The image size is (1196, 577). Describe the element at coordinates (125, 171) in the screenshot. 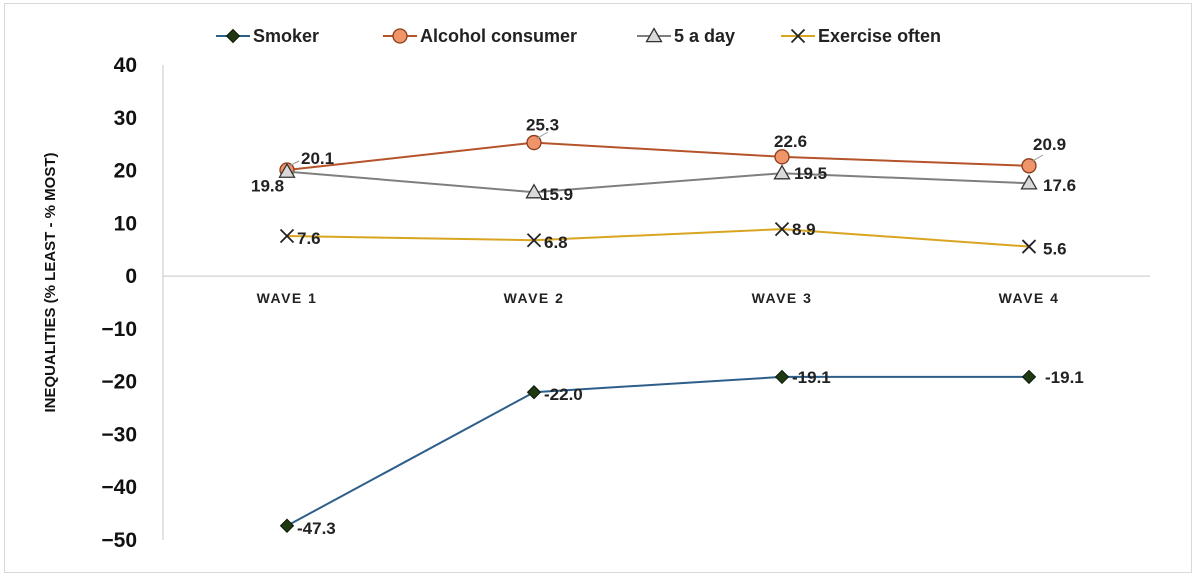

I see `y-tick-label: 20` at that location.